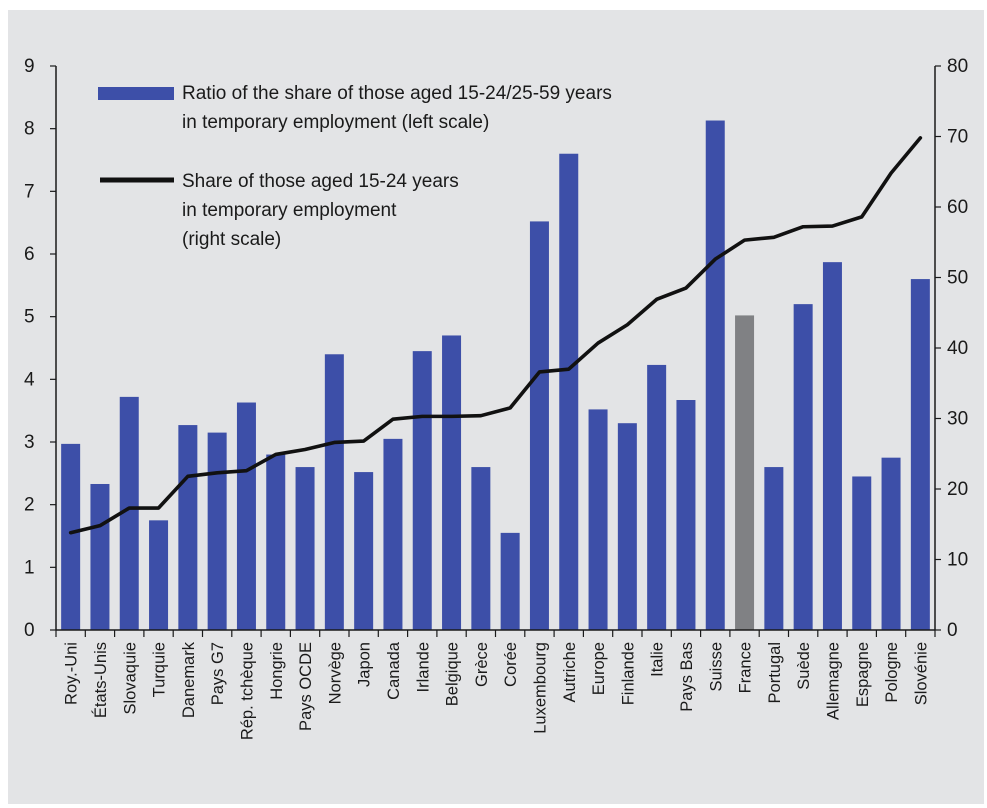  Describe the element at coordinates (231, 239) in the screenshot. I see `legend-line-label-line-3: (right scale)` at that location.